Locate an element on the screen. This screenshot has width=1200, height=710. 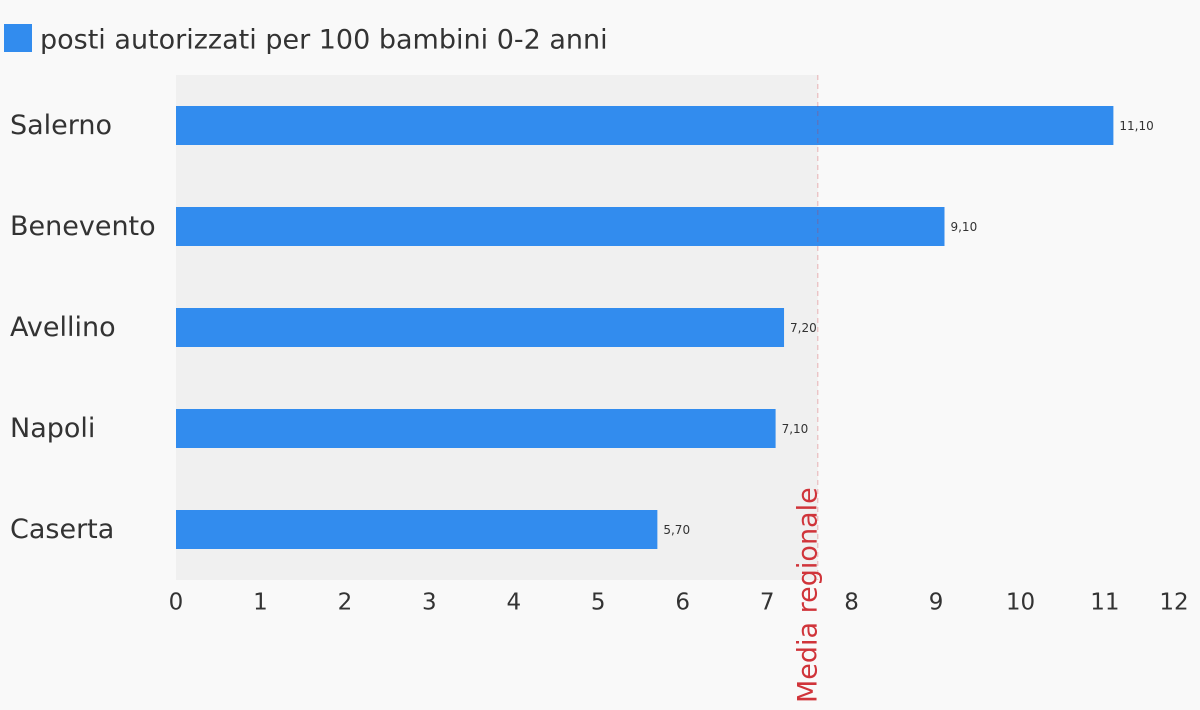
x-tick-label: 9 is located at coordinates (936, 603).